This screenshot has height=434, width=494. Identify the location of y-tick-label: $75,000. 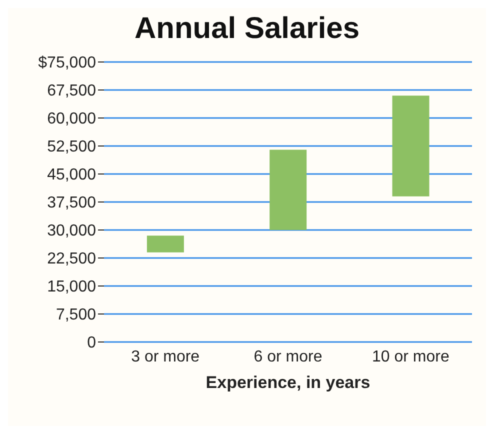
(67, 63).